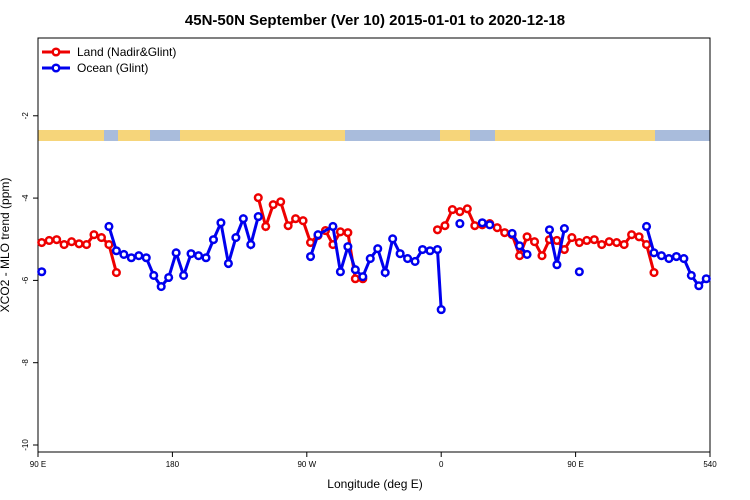  What do you see at coordinates (173, 464) in the screenshot?
I see `x-tick-label: 180` at bounding box center [173, 464].